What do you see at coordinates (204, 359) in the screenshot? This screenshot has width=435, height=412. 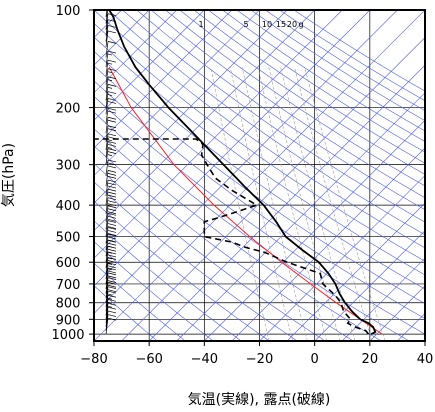 I see `x-tick-label: −40` at bounding box center [204, 359].